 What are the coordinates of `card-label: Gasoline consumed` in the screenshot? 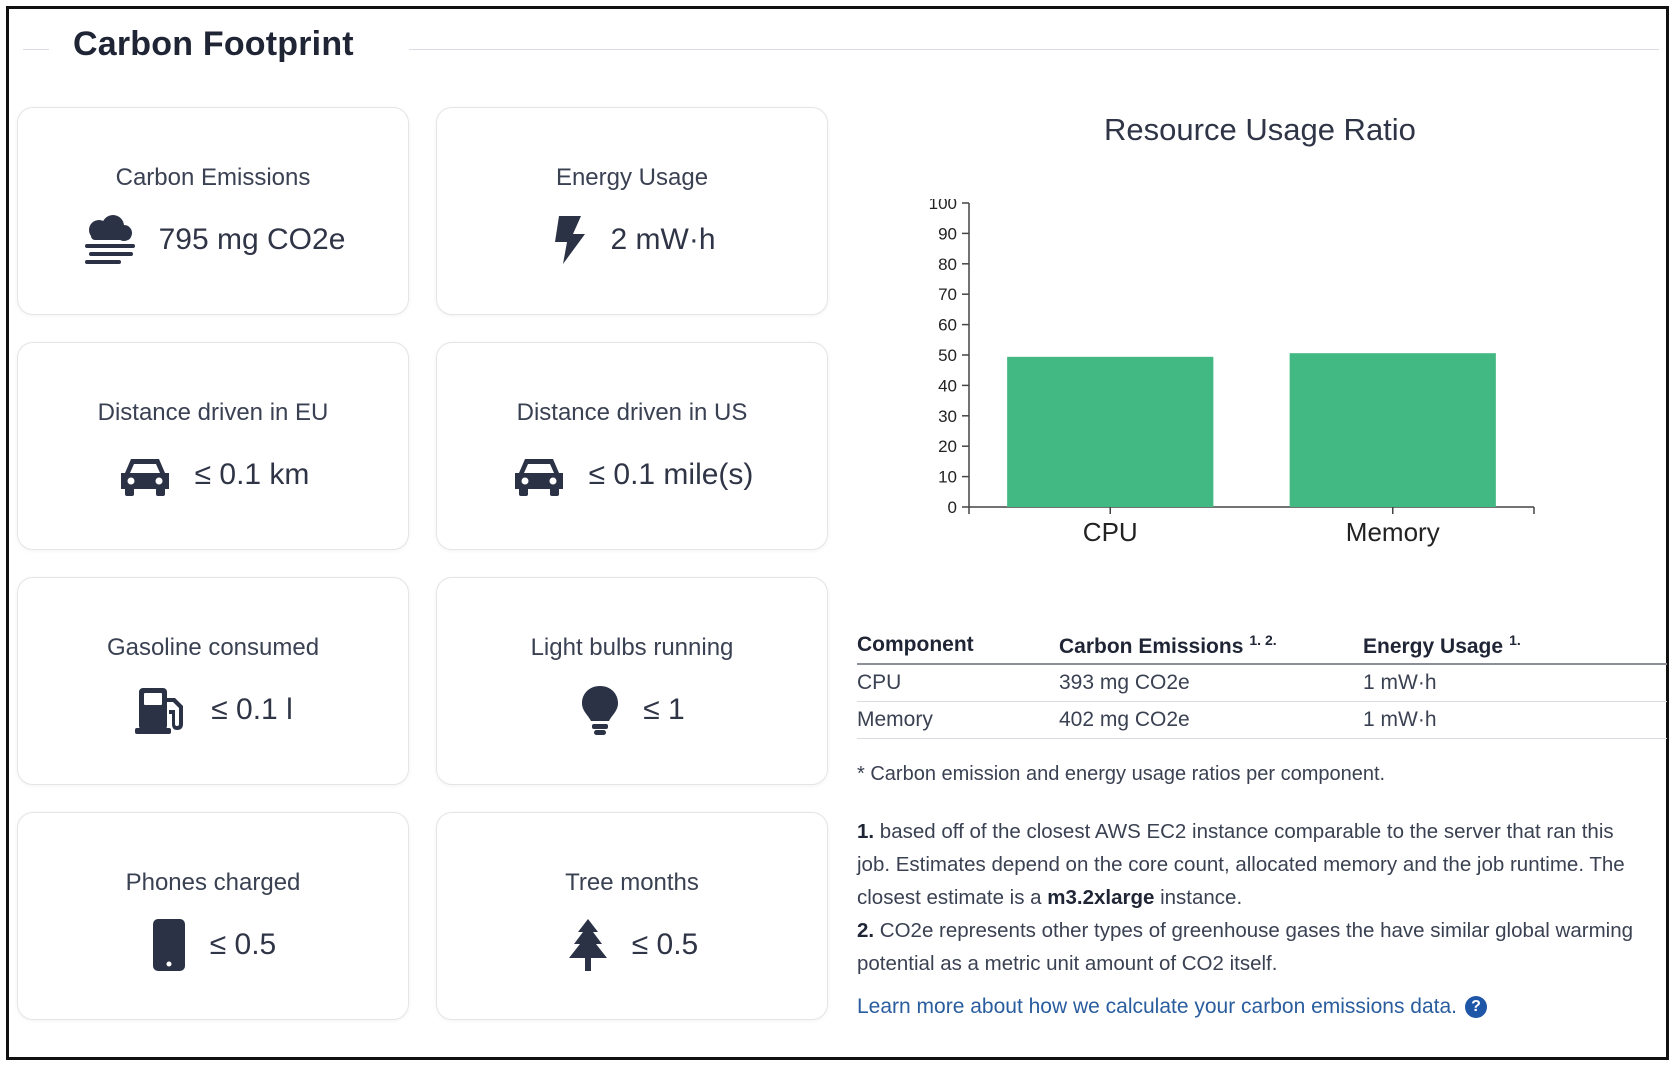 It's located at (213, 647).